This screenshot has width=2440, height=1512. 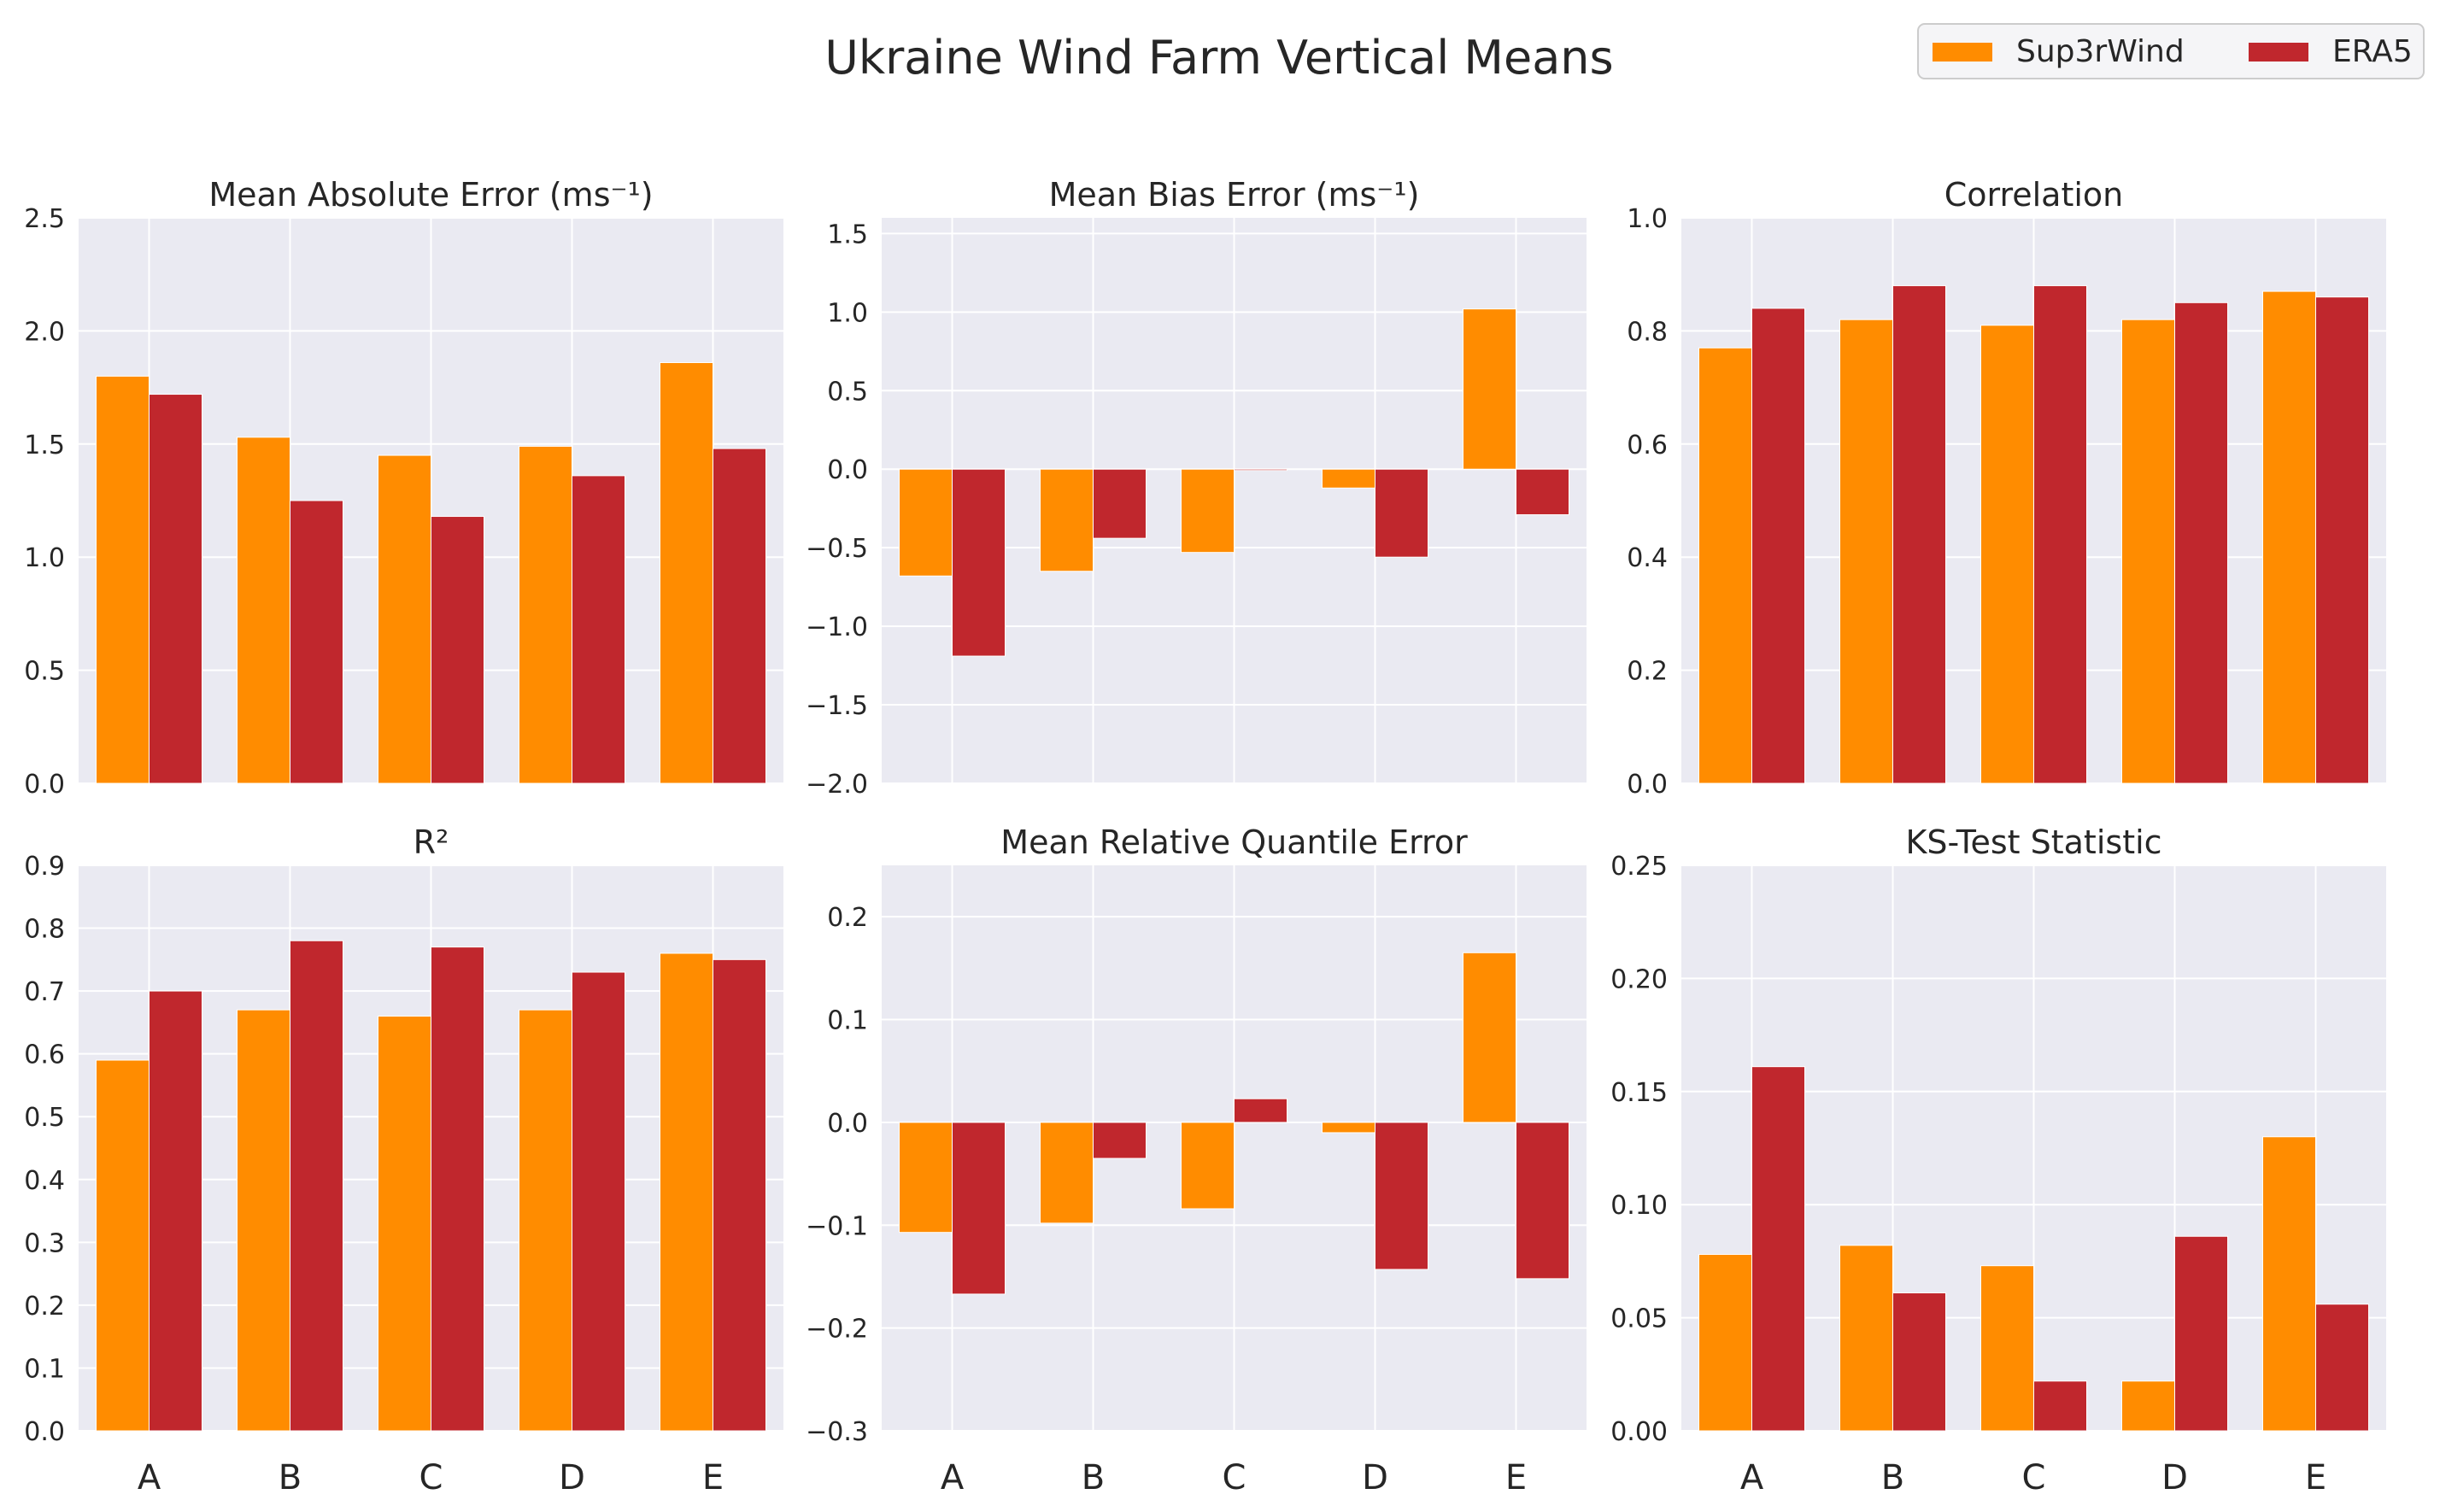 What do you see at coordinates (403, 1160) in the screenshot?
I see `panel-r2: 0.0 0.1 0.2 0.3 0.4 0.5 0.6 0.7 0.8 0.9 R² A B C D E` at bounding box center [403, 1160].